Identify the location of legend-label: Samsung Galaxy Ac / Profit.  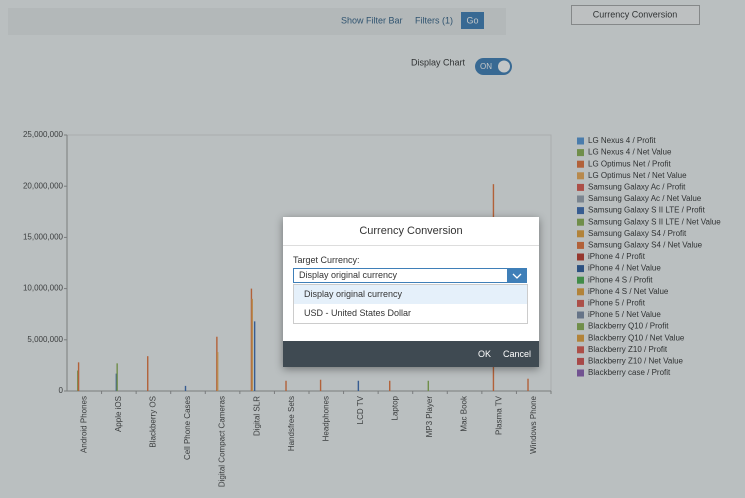
(637, 187).